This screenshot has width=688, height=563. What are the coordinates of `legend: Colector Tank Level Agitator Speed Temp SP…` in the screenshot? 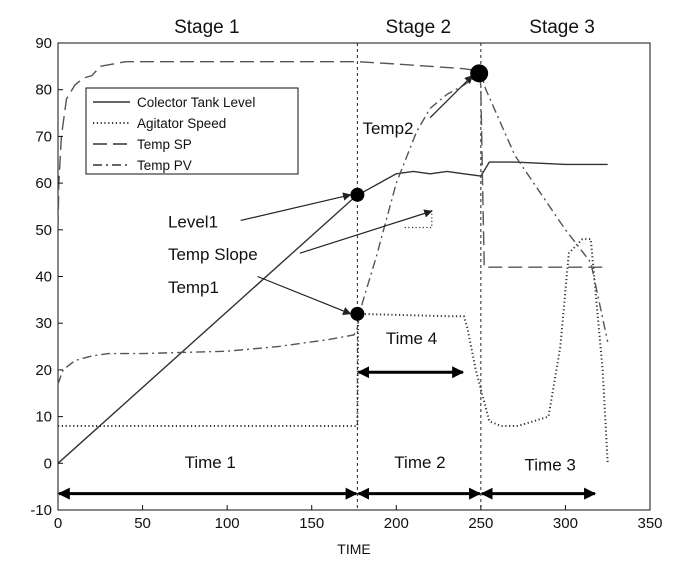 It's located at (192, 131).